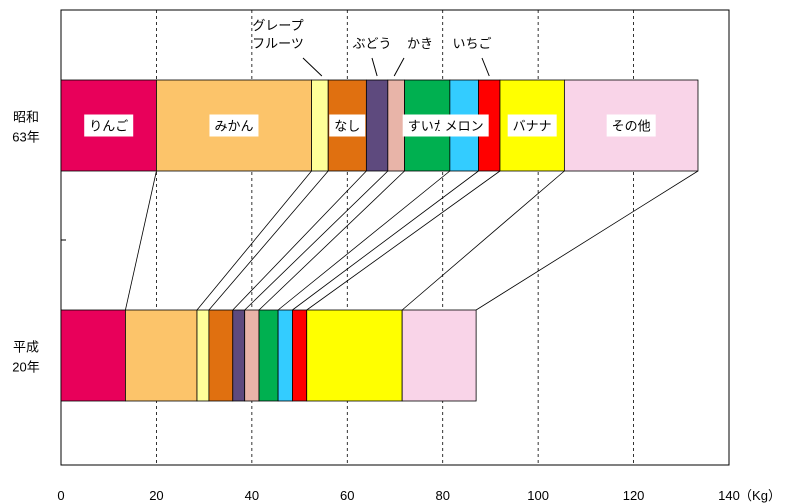  I want to click on segment-label: りんご, so click(108, 126).